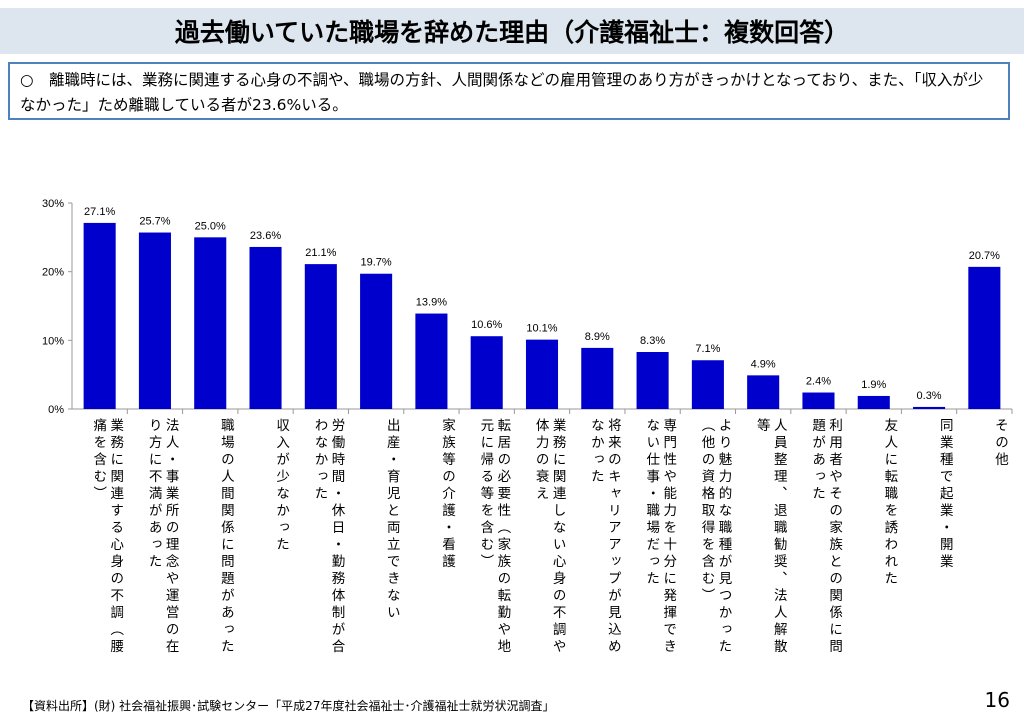  I want to click on data-label: 2.4%, so click(818, 382).